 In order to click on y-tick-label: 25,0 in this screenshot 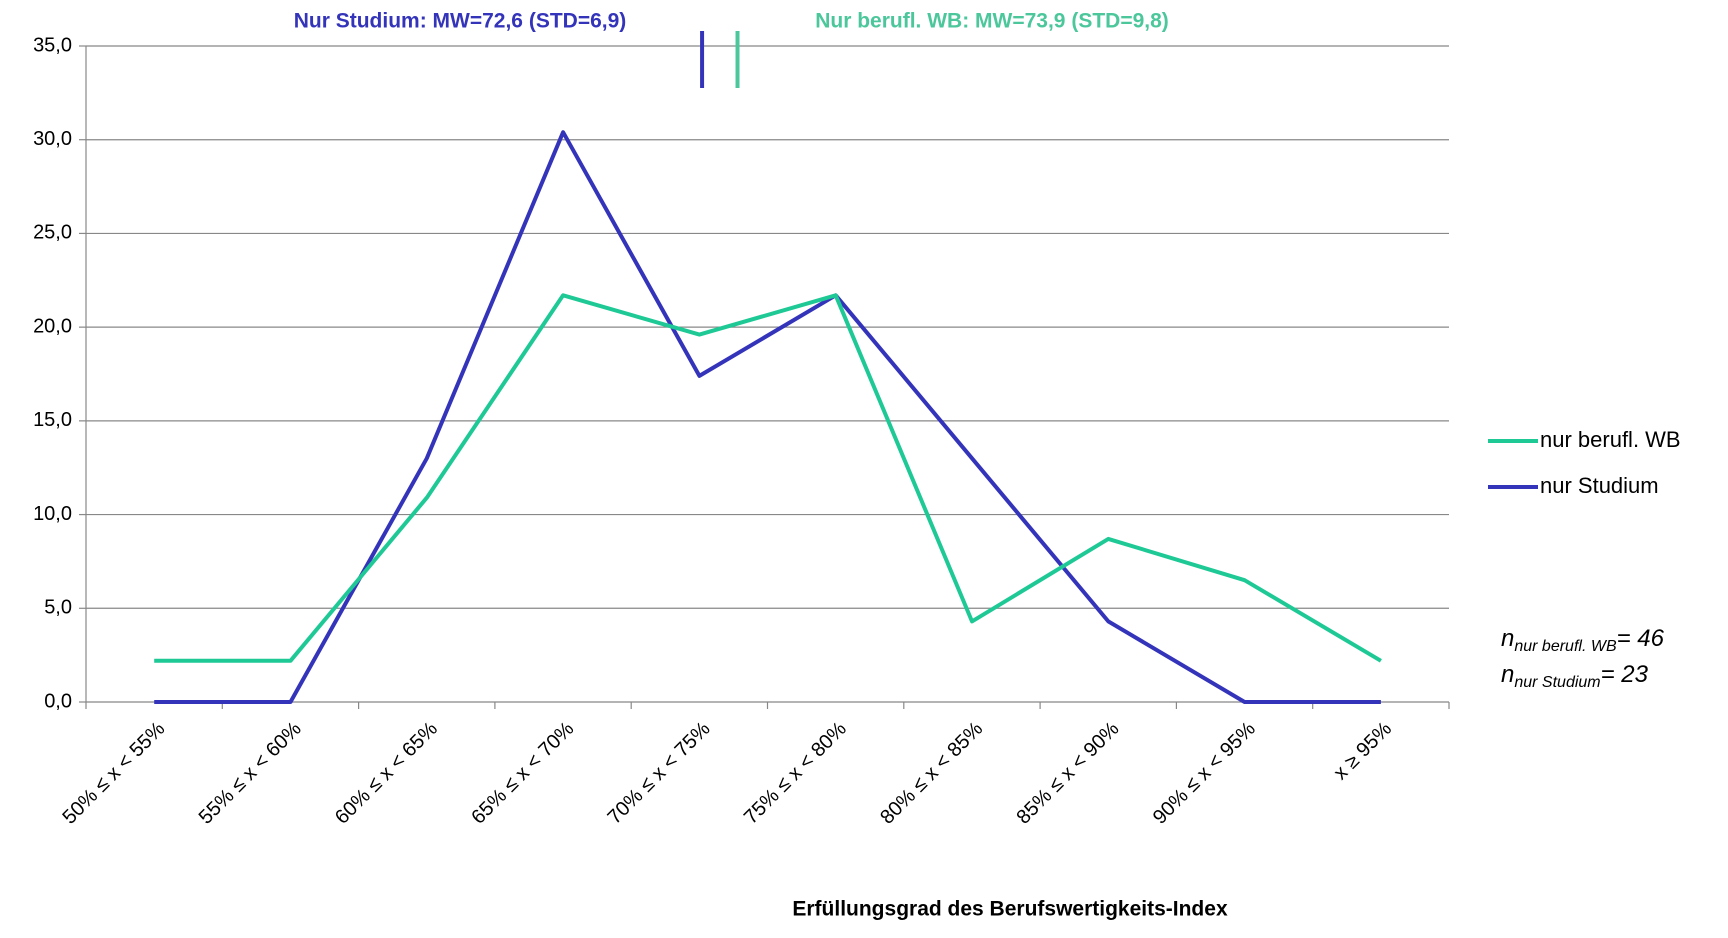, I will do `click(52, 233)`.